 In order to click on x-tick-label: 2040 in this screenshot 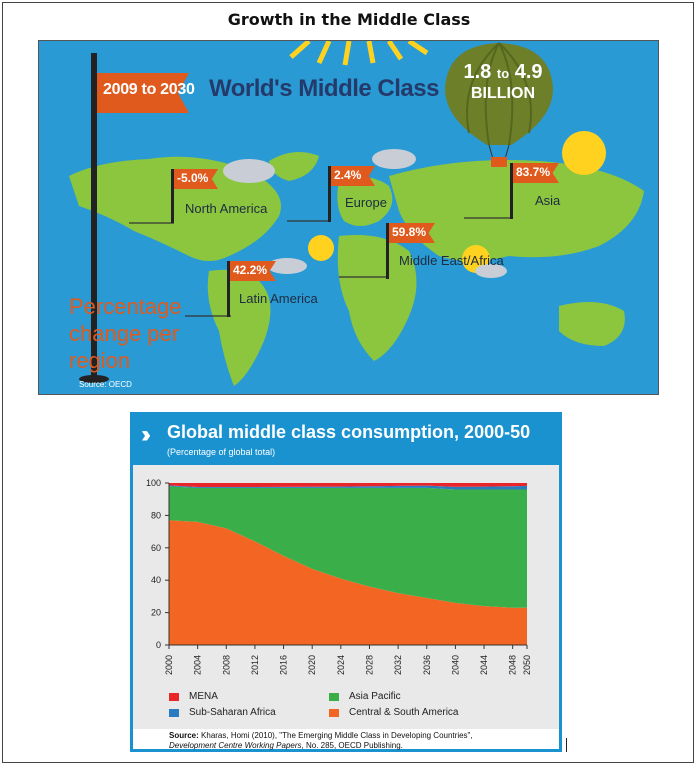, I will do `click(455, 665)`.